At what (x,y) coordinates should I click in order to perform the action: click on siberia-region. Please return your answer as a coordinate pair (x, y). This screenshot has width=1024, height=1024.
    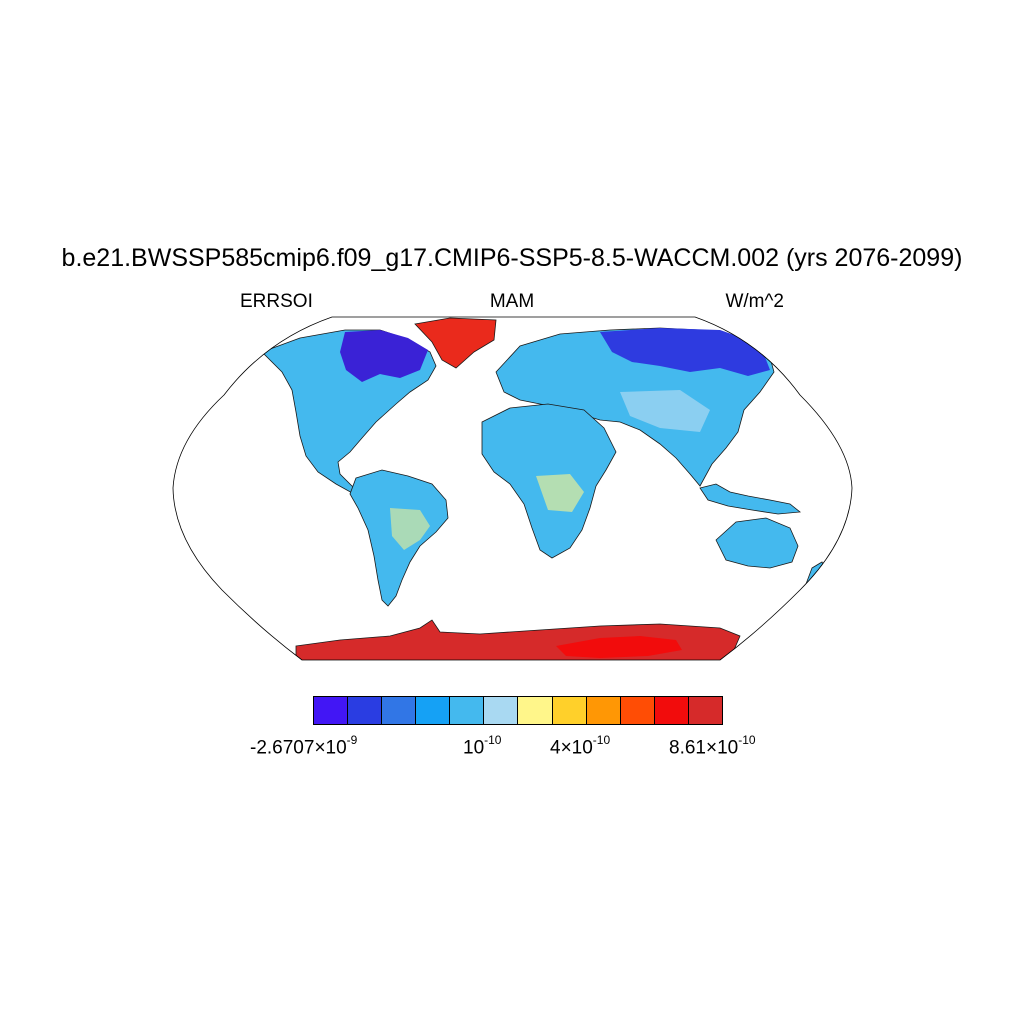
    Looking at the image, I should click on (685, 352).